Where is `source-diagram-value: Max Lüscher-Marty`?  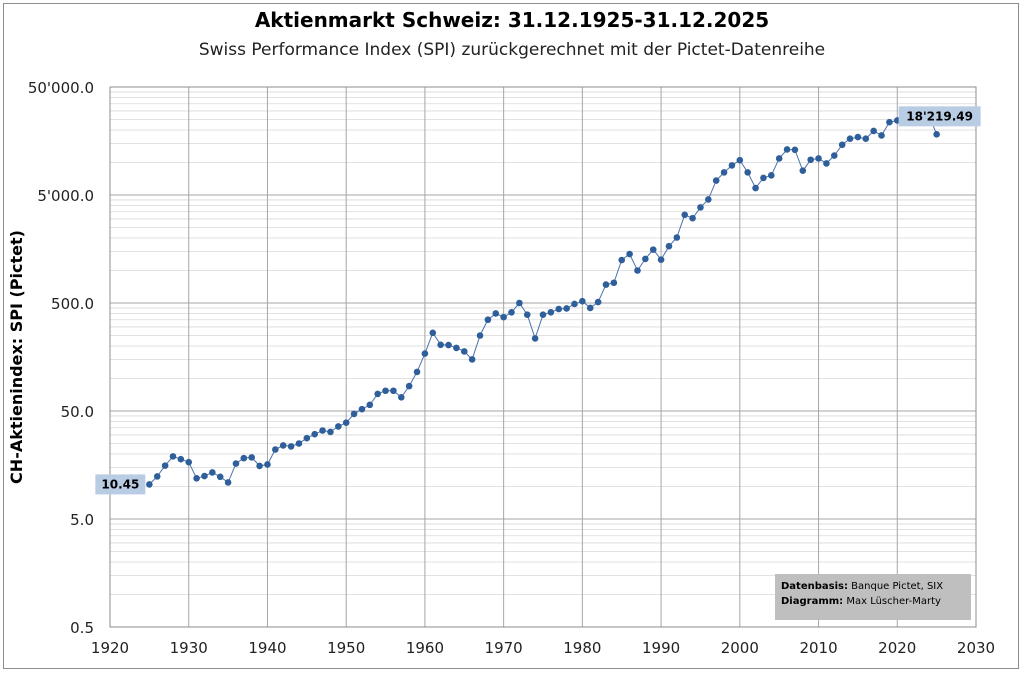 source-diagram-value: Max Lüscher-Marty is located at coordinates (893, 601).